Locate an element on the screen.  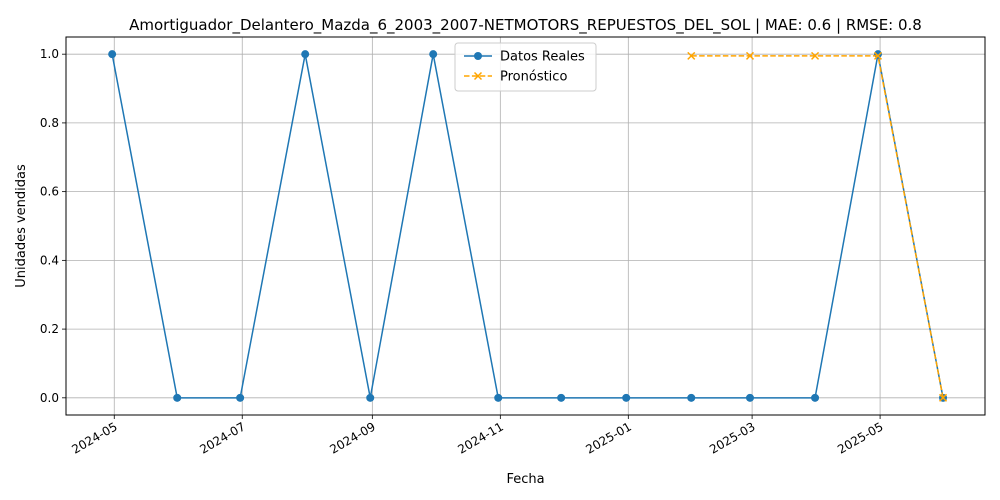
y-axis: 0.0 0.2 0.4 0.6 0.8 1.0 is located at coordinates (53, 226).